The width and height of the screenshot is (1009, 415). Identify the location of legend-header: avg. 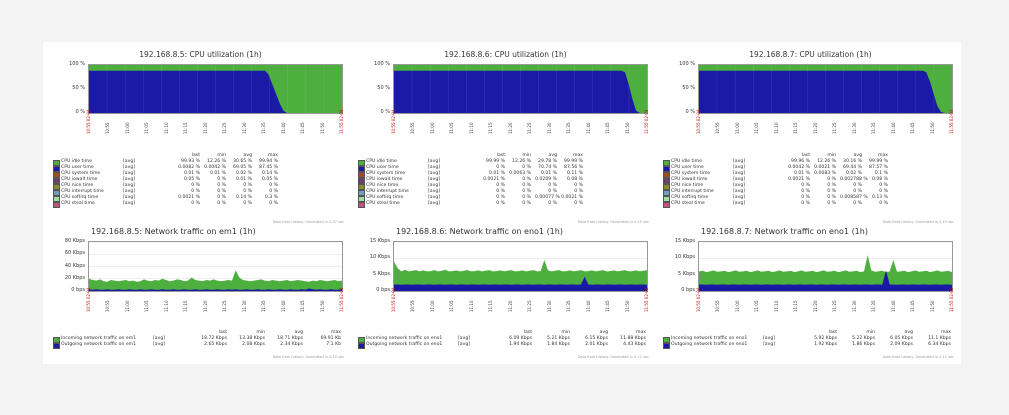
(247, 155).